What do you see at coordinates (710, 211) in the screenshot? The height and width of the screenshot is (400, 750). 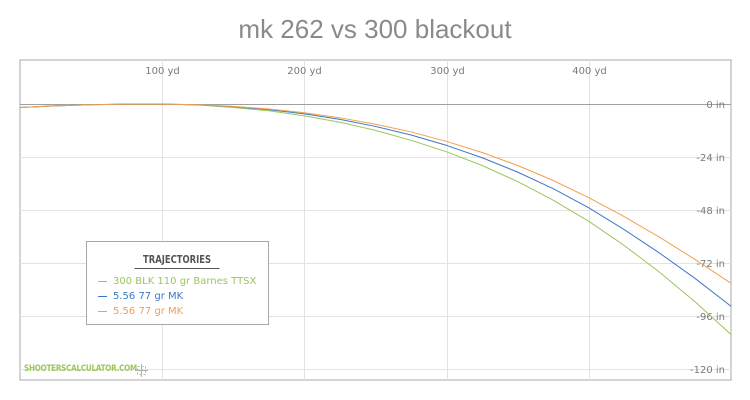 I see `y-tick-label-2: -48 in` at bounding box center [710, 211].